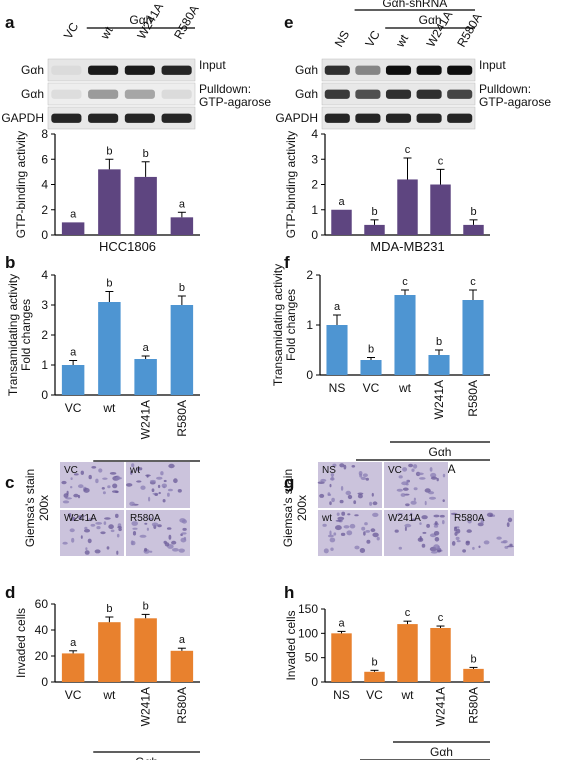 This screenshot has height=760, width=567. Describe the element at coordinates (401, 41) in the screenshot. I see `lane-label-wt: wt` at that location.